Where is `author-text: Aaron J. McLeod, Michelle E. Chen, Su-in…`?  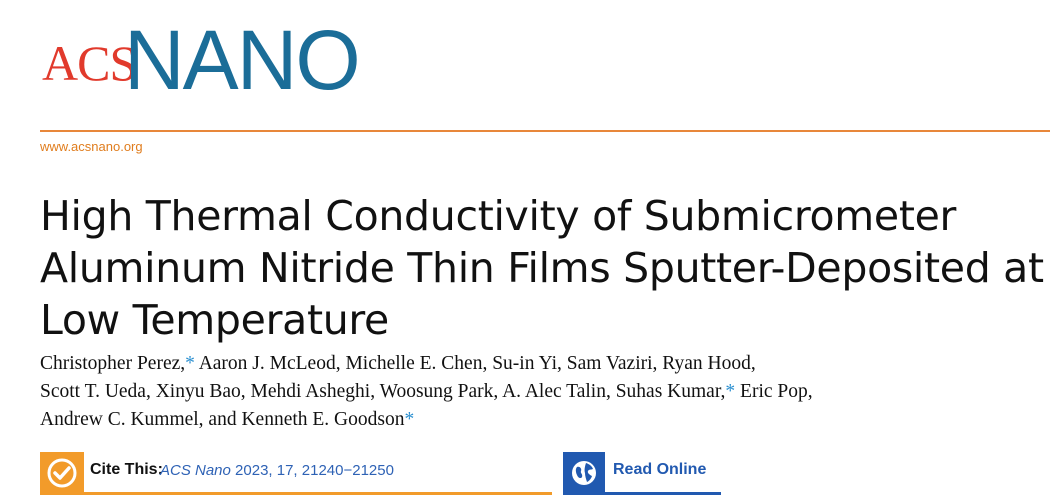 author-text: Aaron J. McLeod, Michelle E. Chen, Su-in… is located at coordinates (475, 363).